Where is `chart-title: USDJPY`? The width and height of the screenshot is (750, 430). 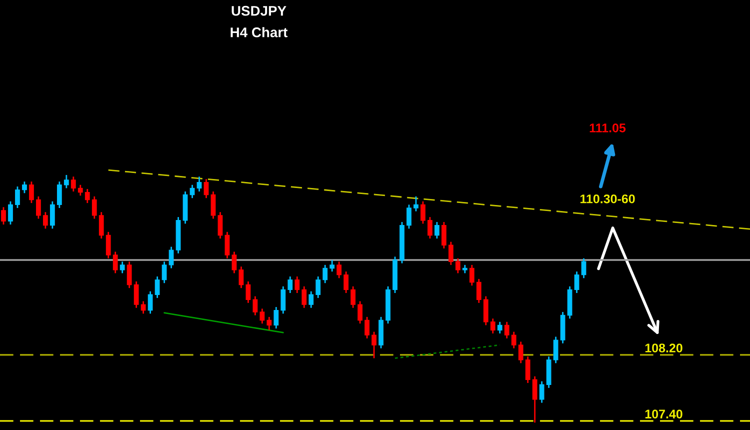 chart-title: USDJPY is located at coordinates (259, 11).